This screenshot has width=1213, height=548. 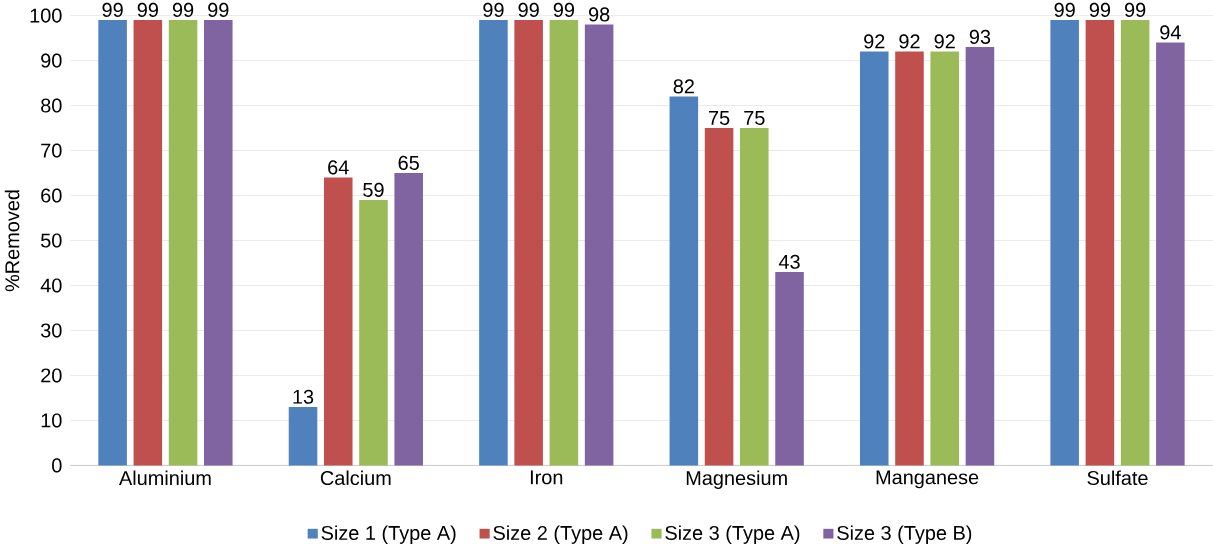 What do you see at coordinates (408, 163) in the screenshot?
I see `data-label: 65` at bounding box center [408, 163].